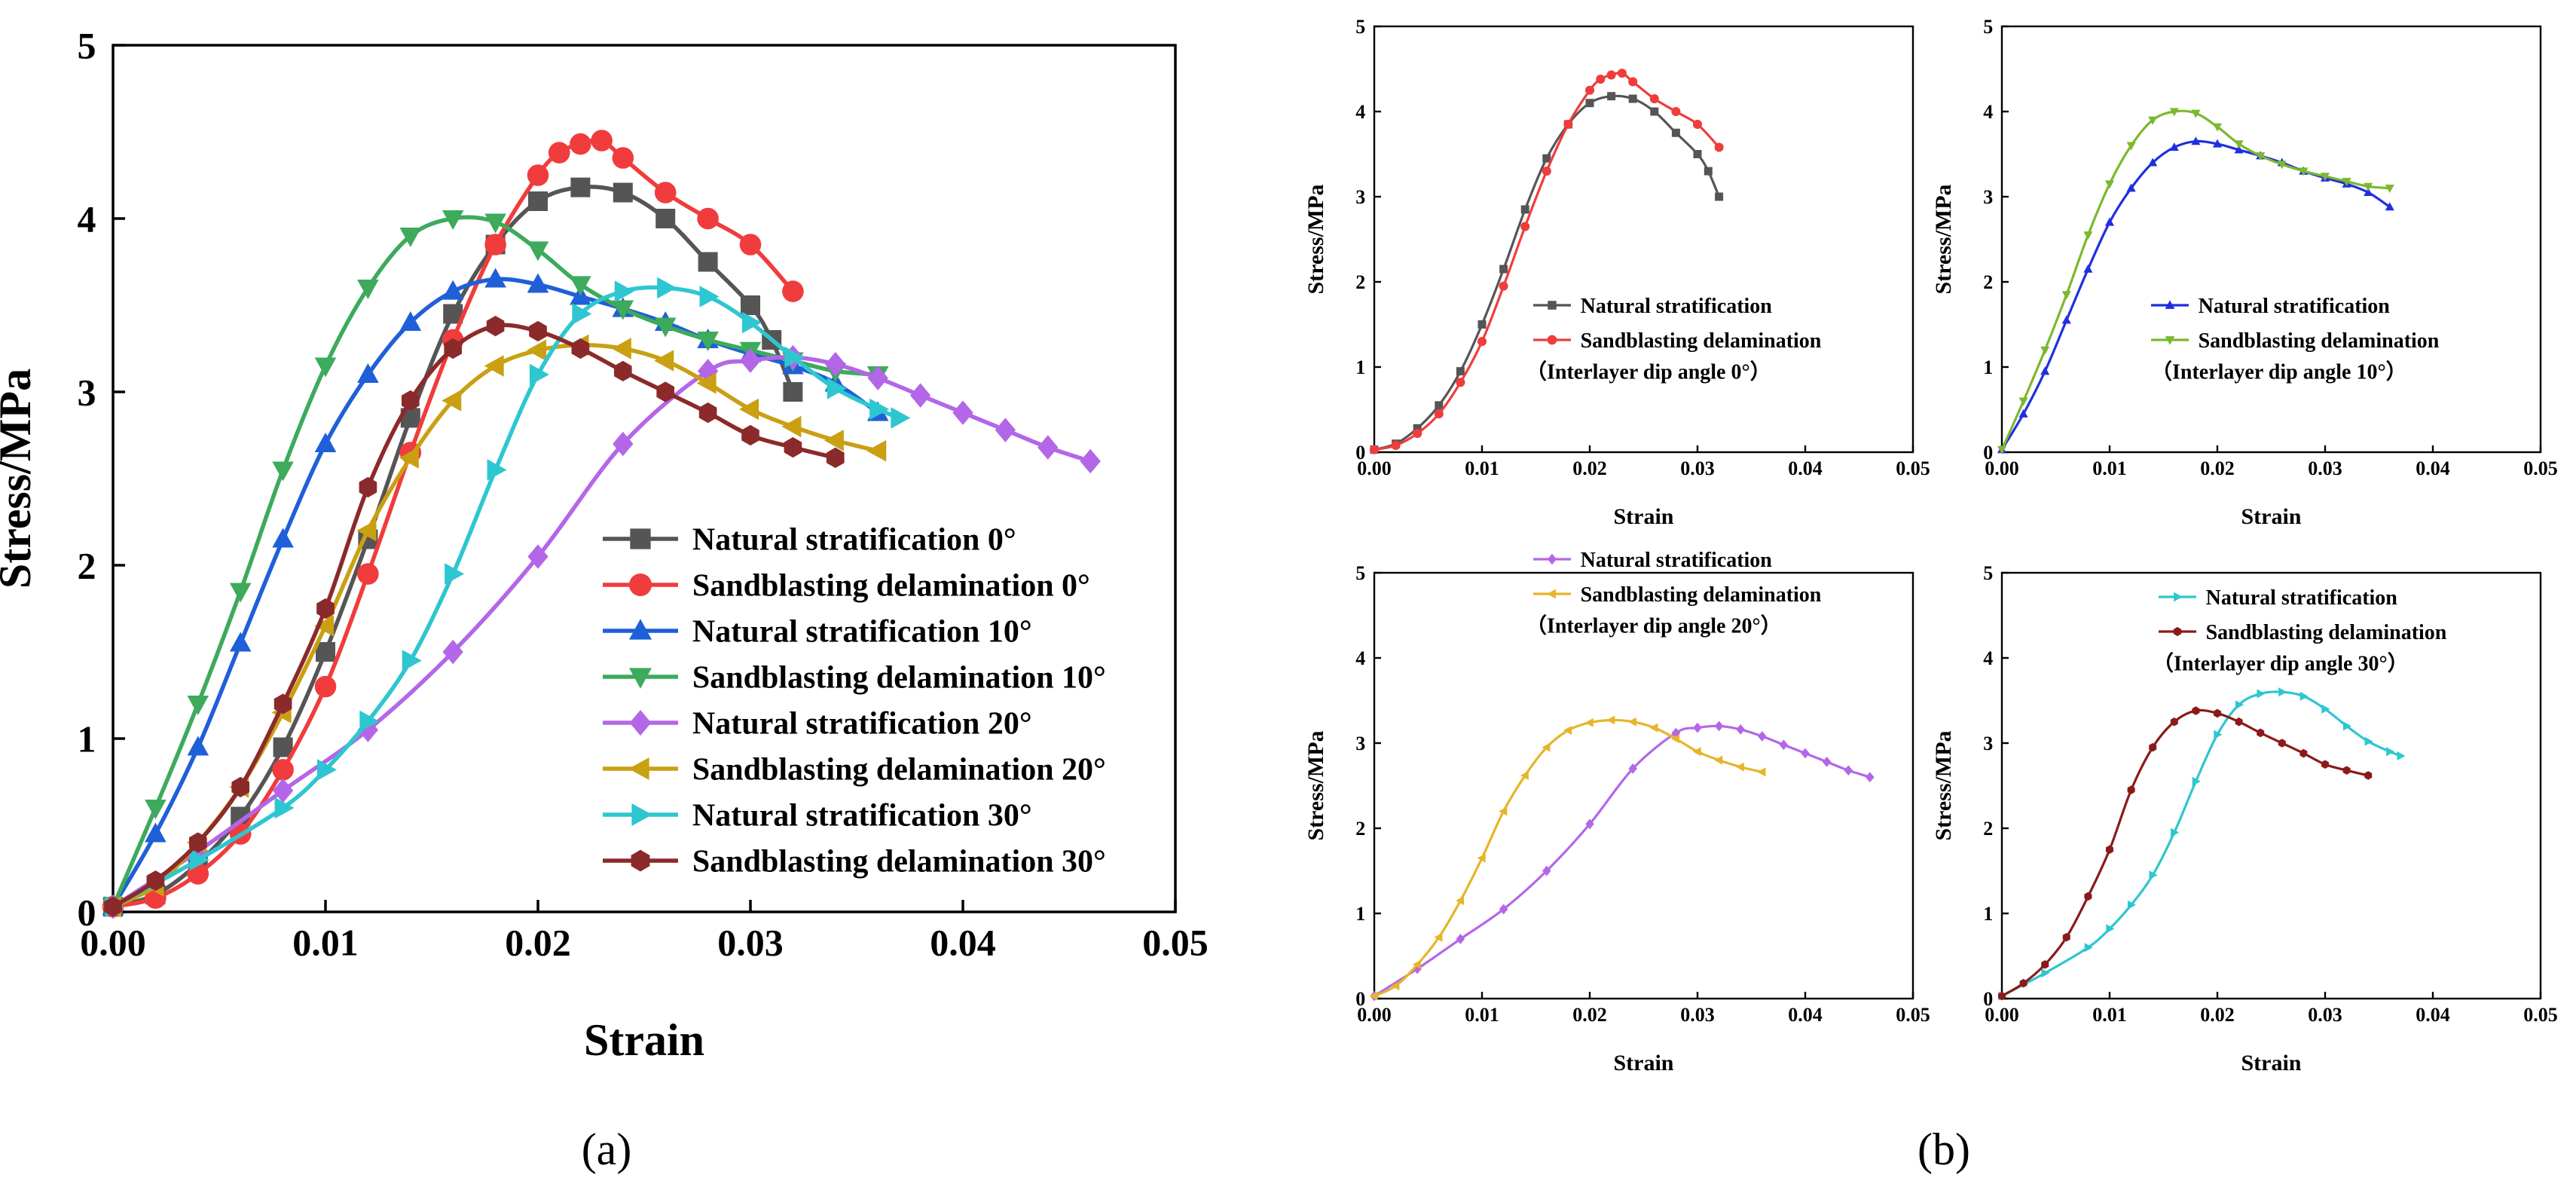 The width and height of the screenshot is (2576, 1187). What do you see at coordinates (1315, 239) in the screenshot?
I see `y-axis-label: Stress/MPa` at bounding box center [1315, 239].